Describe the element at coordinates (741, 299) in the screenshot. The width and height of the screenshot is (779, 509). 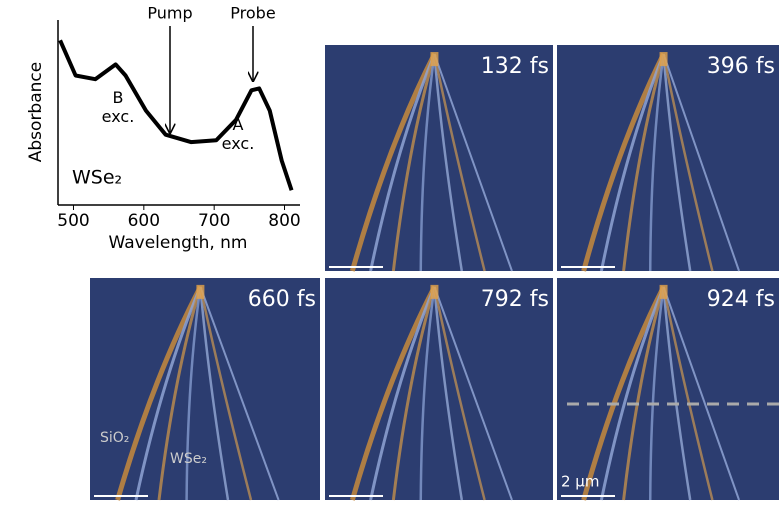
I see `time-label: 924 fs` at that location.